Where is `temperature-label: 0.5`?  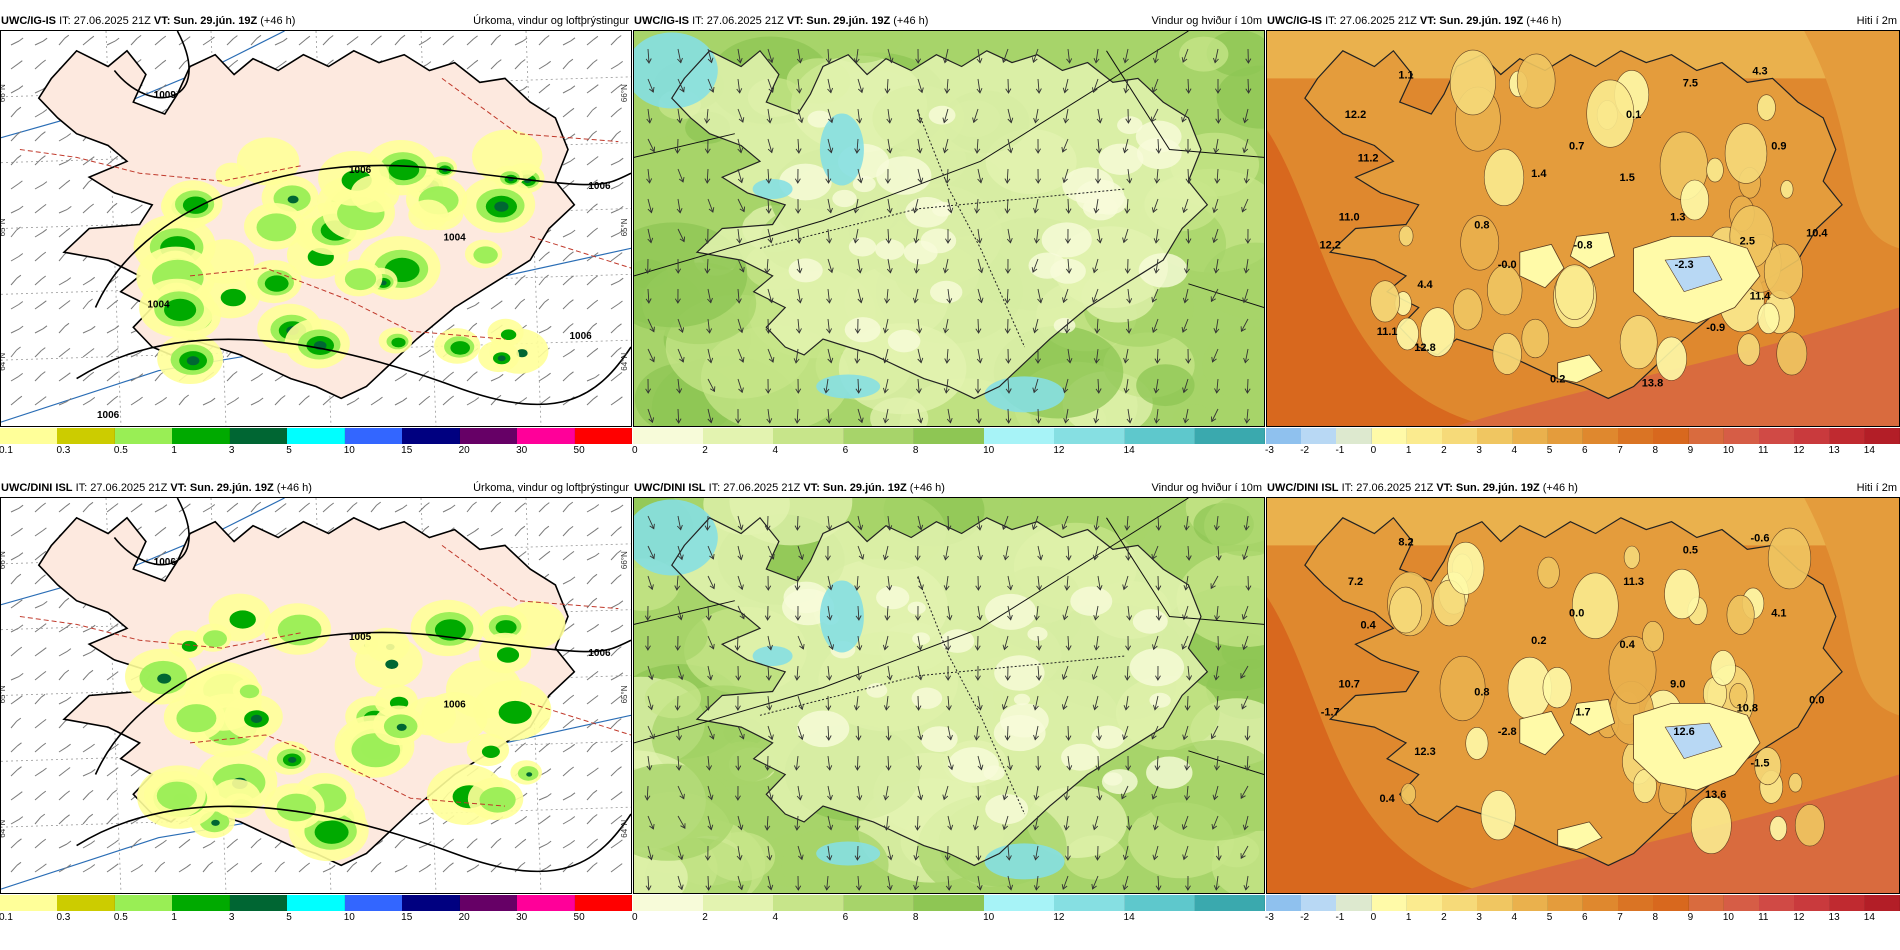
temperature-label: 0.5 is located at coordinates (1690, 550).